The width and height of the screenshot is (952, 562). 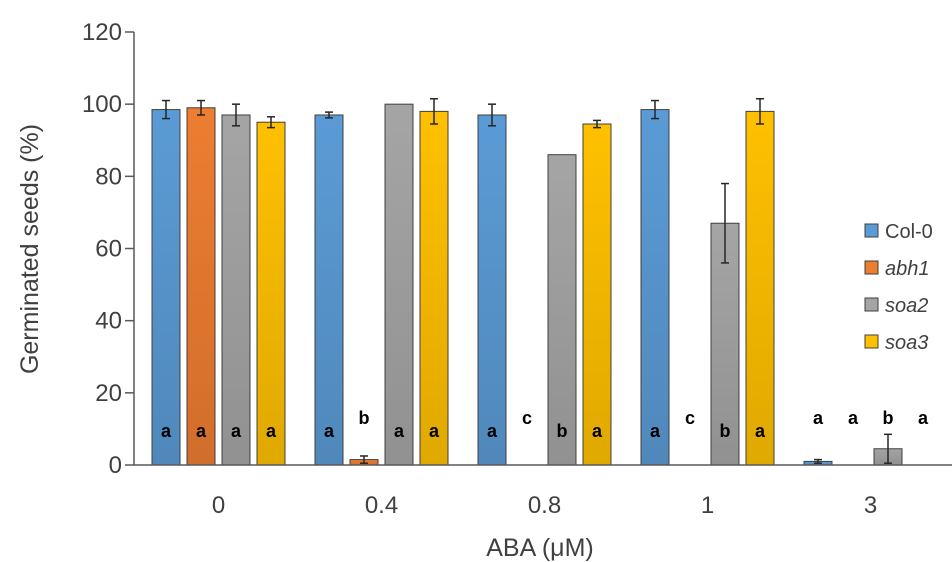 I want to click on legend-swatch-abh1, so click(x=871, y=267).